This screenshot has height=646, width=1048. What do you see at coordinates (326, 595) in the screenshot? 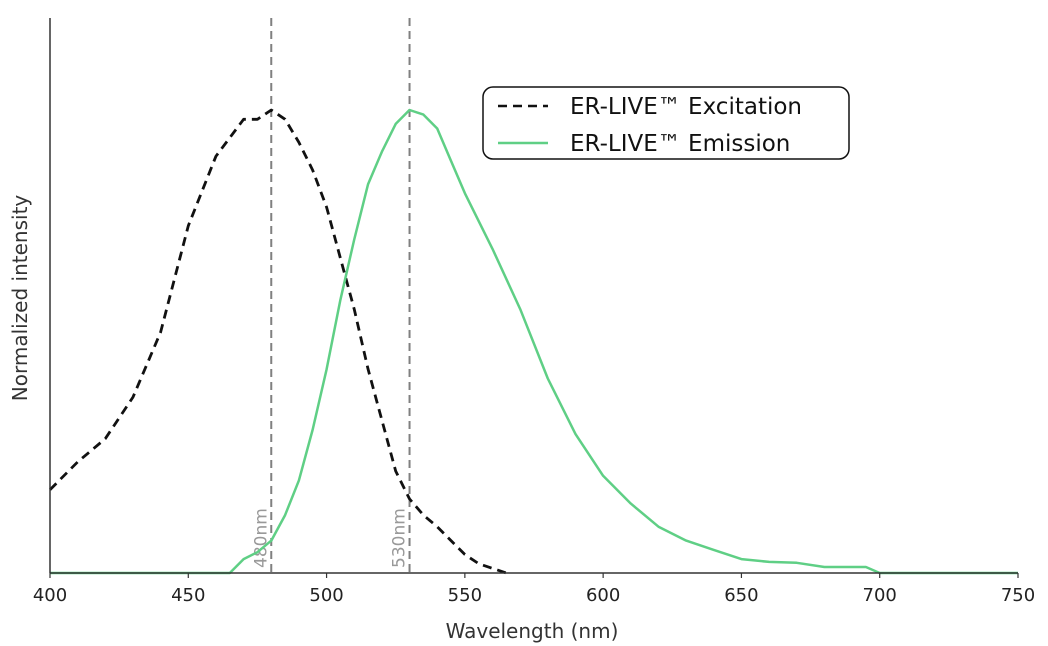
I see `x-tick-label: 500` at bounding box center [326, 595].